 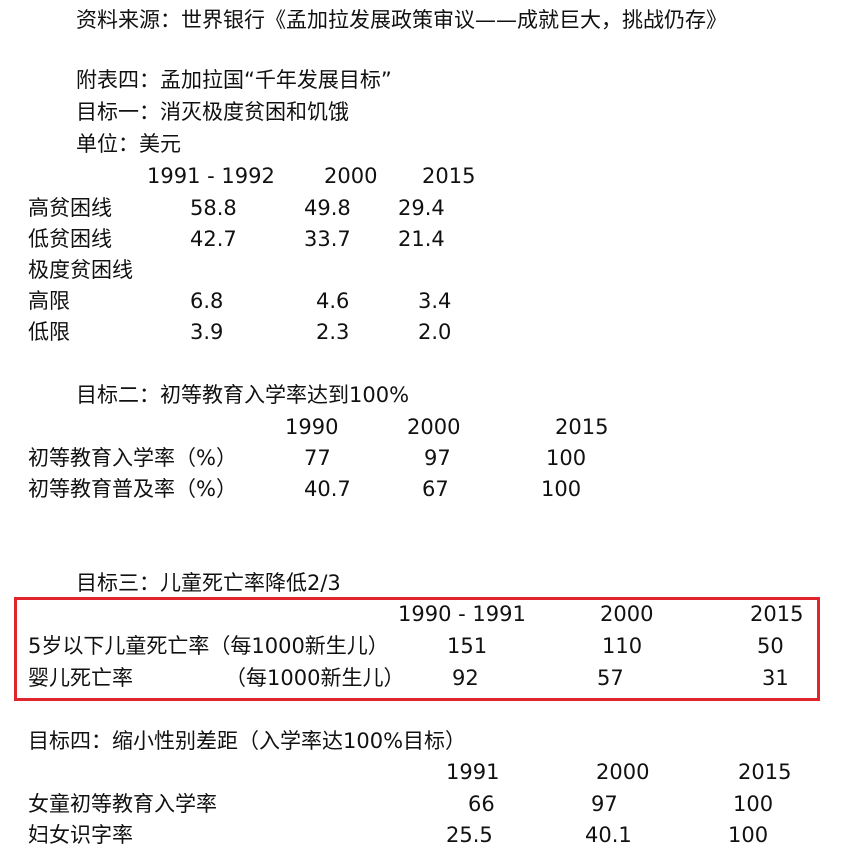 What do you see at coordinates (333, 332) in the screenshot?
I see `goal1-cell: 2.3` at bounding box center [333, 332].